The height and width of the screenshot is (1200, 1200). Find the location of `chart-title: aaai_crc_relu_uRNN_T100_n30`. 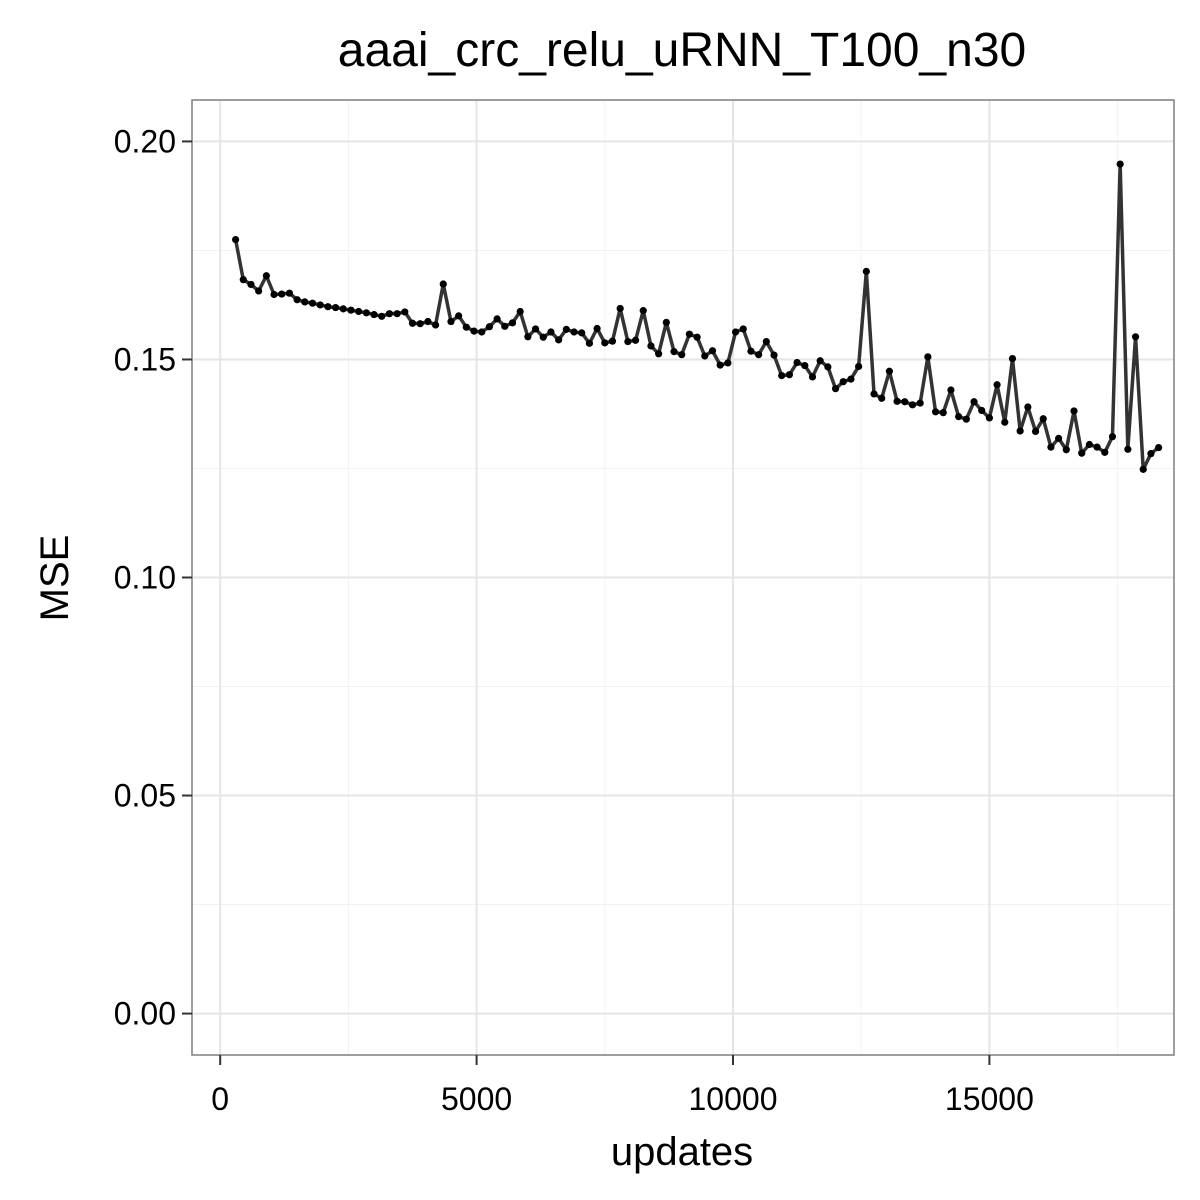

chart-title: aaai_crc_relu_uRNN_T100_n30 is located at coordinates (682, 50).